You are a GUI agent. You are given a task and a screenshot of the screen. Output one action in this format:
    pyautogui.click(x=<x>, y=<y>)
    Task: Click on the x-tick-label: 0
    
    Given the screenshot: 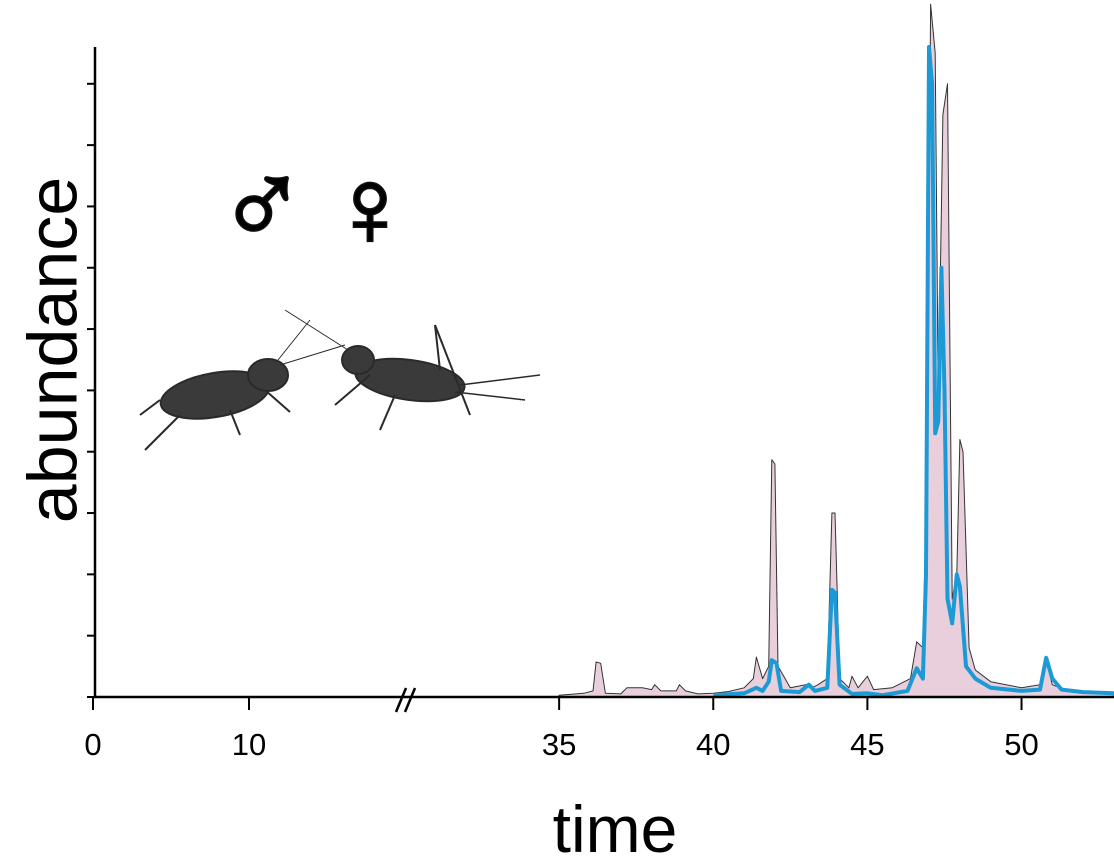 What is the action you would take?
    pyautogui.click(x=92, y=744)
    